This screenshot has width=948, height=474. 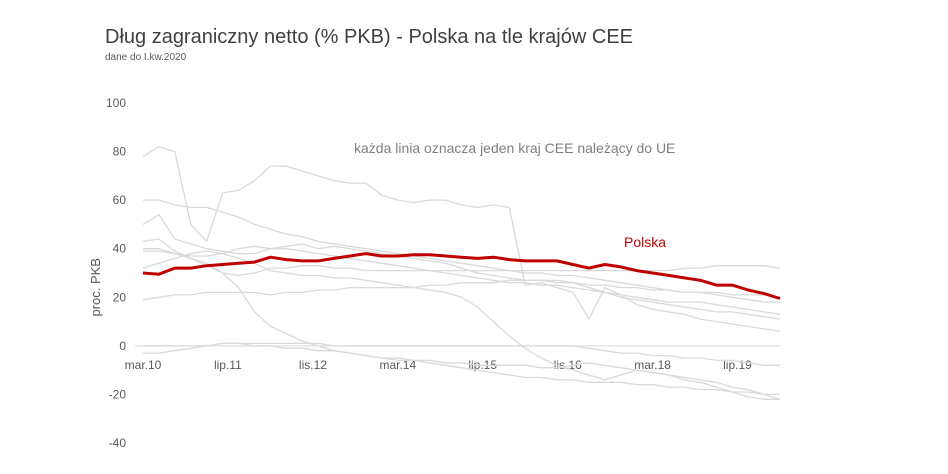 What do you see at coordinates (120, 249) in the screenshot?
I see `y-tick-label: 40` at bounding box center [120, 249].